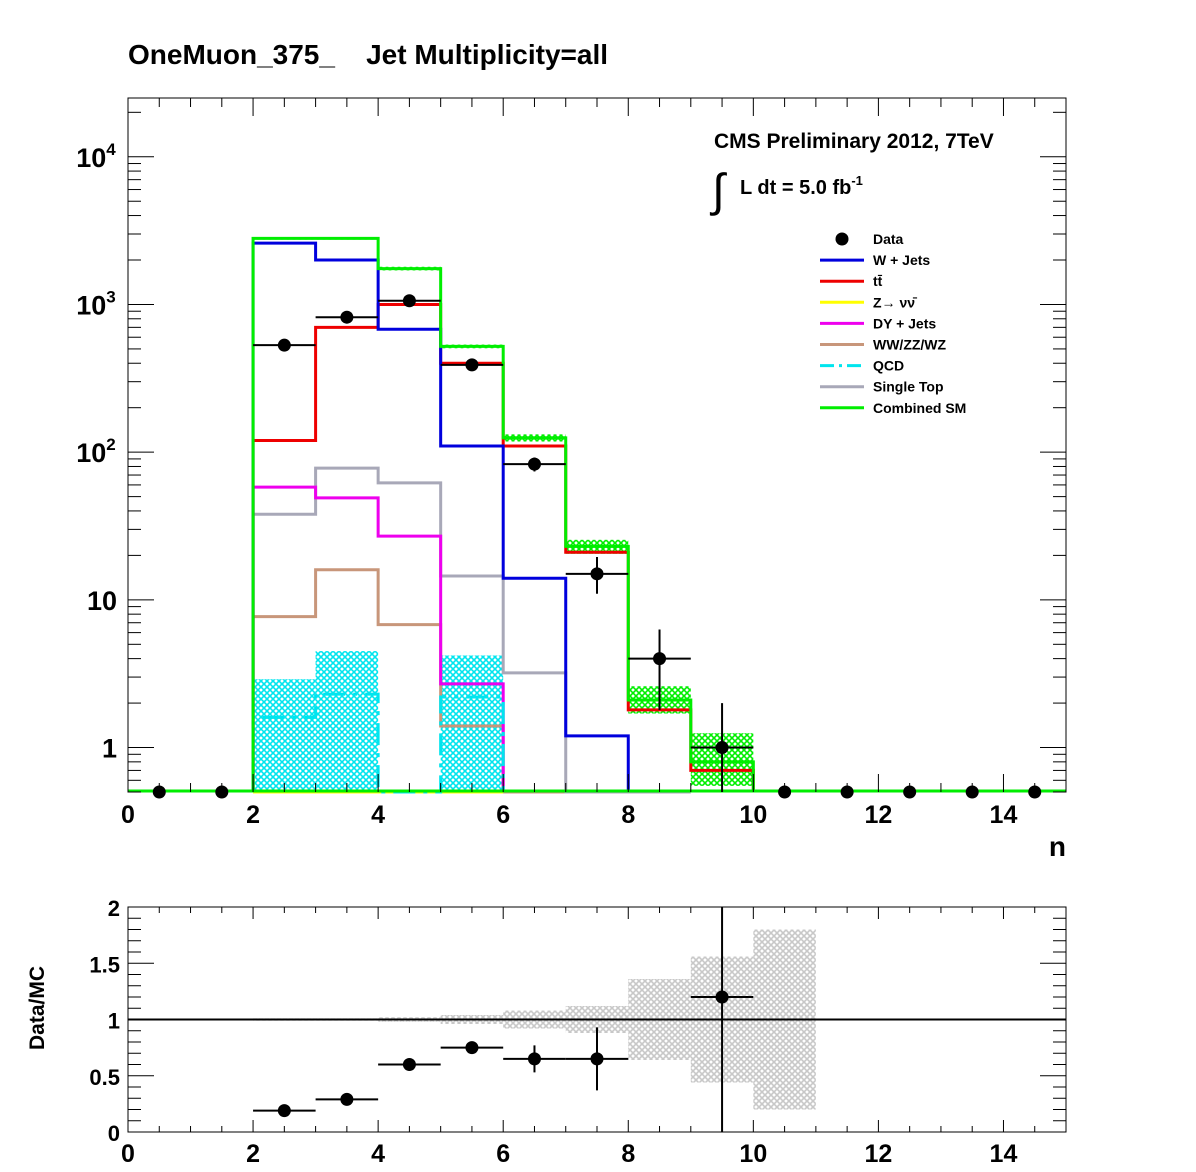  What do you see at coordinates (503, 1154) in the screenshot?
I see `ratio-x-tick-label: 6` at bounding box center [503, 1154].